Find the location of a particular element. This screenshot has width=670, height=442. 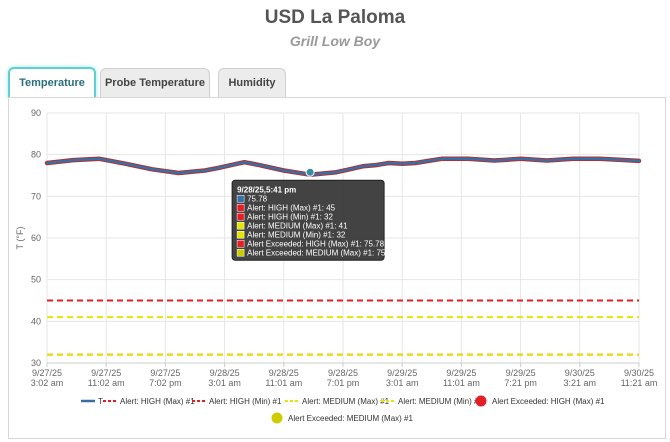

tooltip-box is located at coordinates (308, 220).